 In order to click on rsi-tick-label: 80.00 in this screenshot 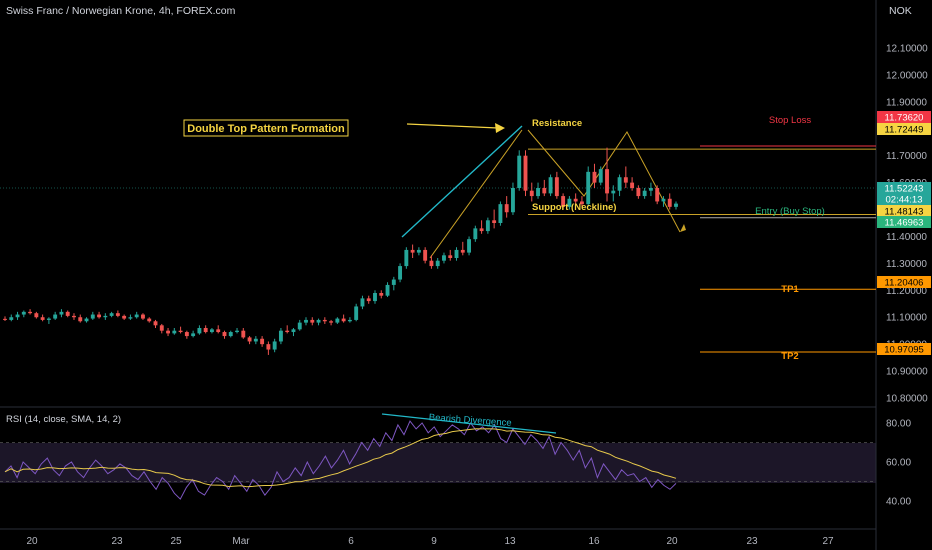, I will do `click(898, 424)`.